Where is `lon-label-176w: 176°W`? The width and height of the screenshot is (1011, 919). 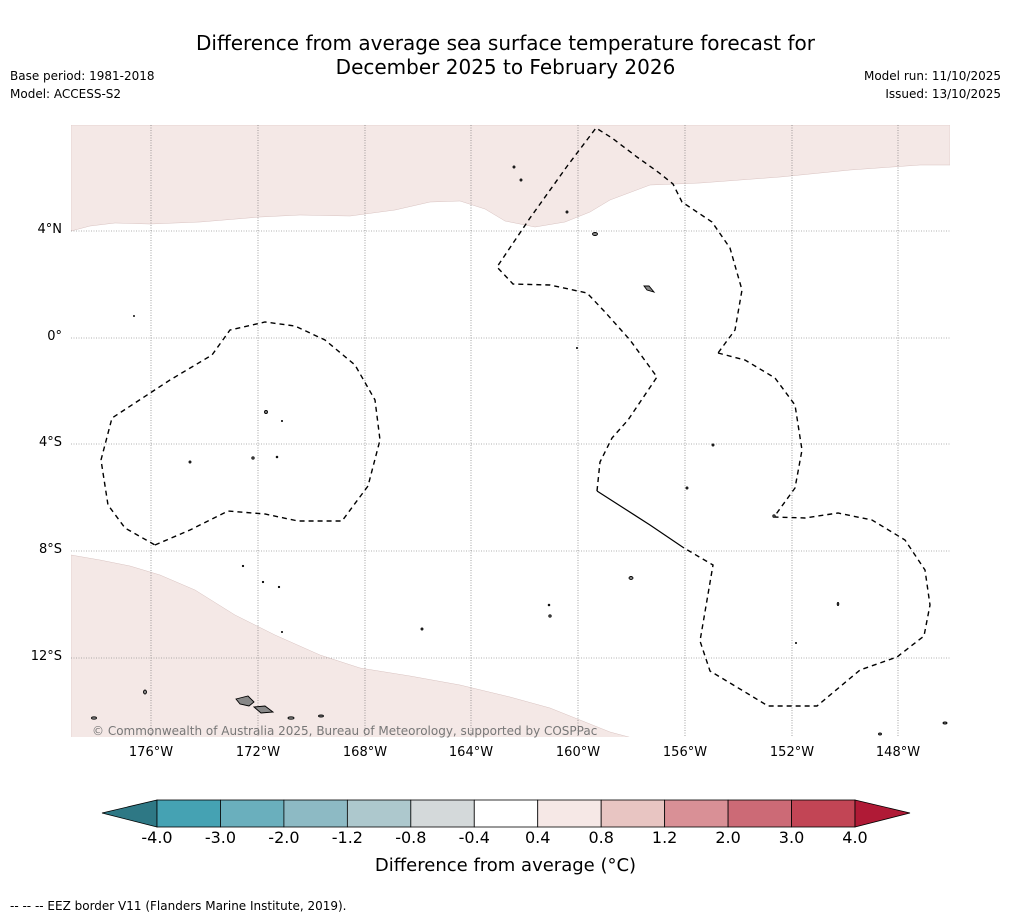 lon-label-176w: 176°W is located at coordinates (151, 752).